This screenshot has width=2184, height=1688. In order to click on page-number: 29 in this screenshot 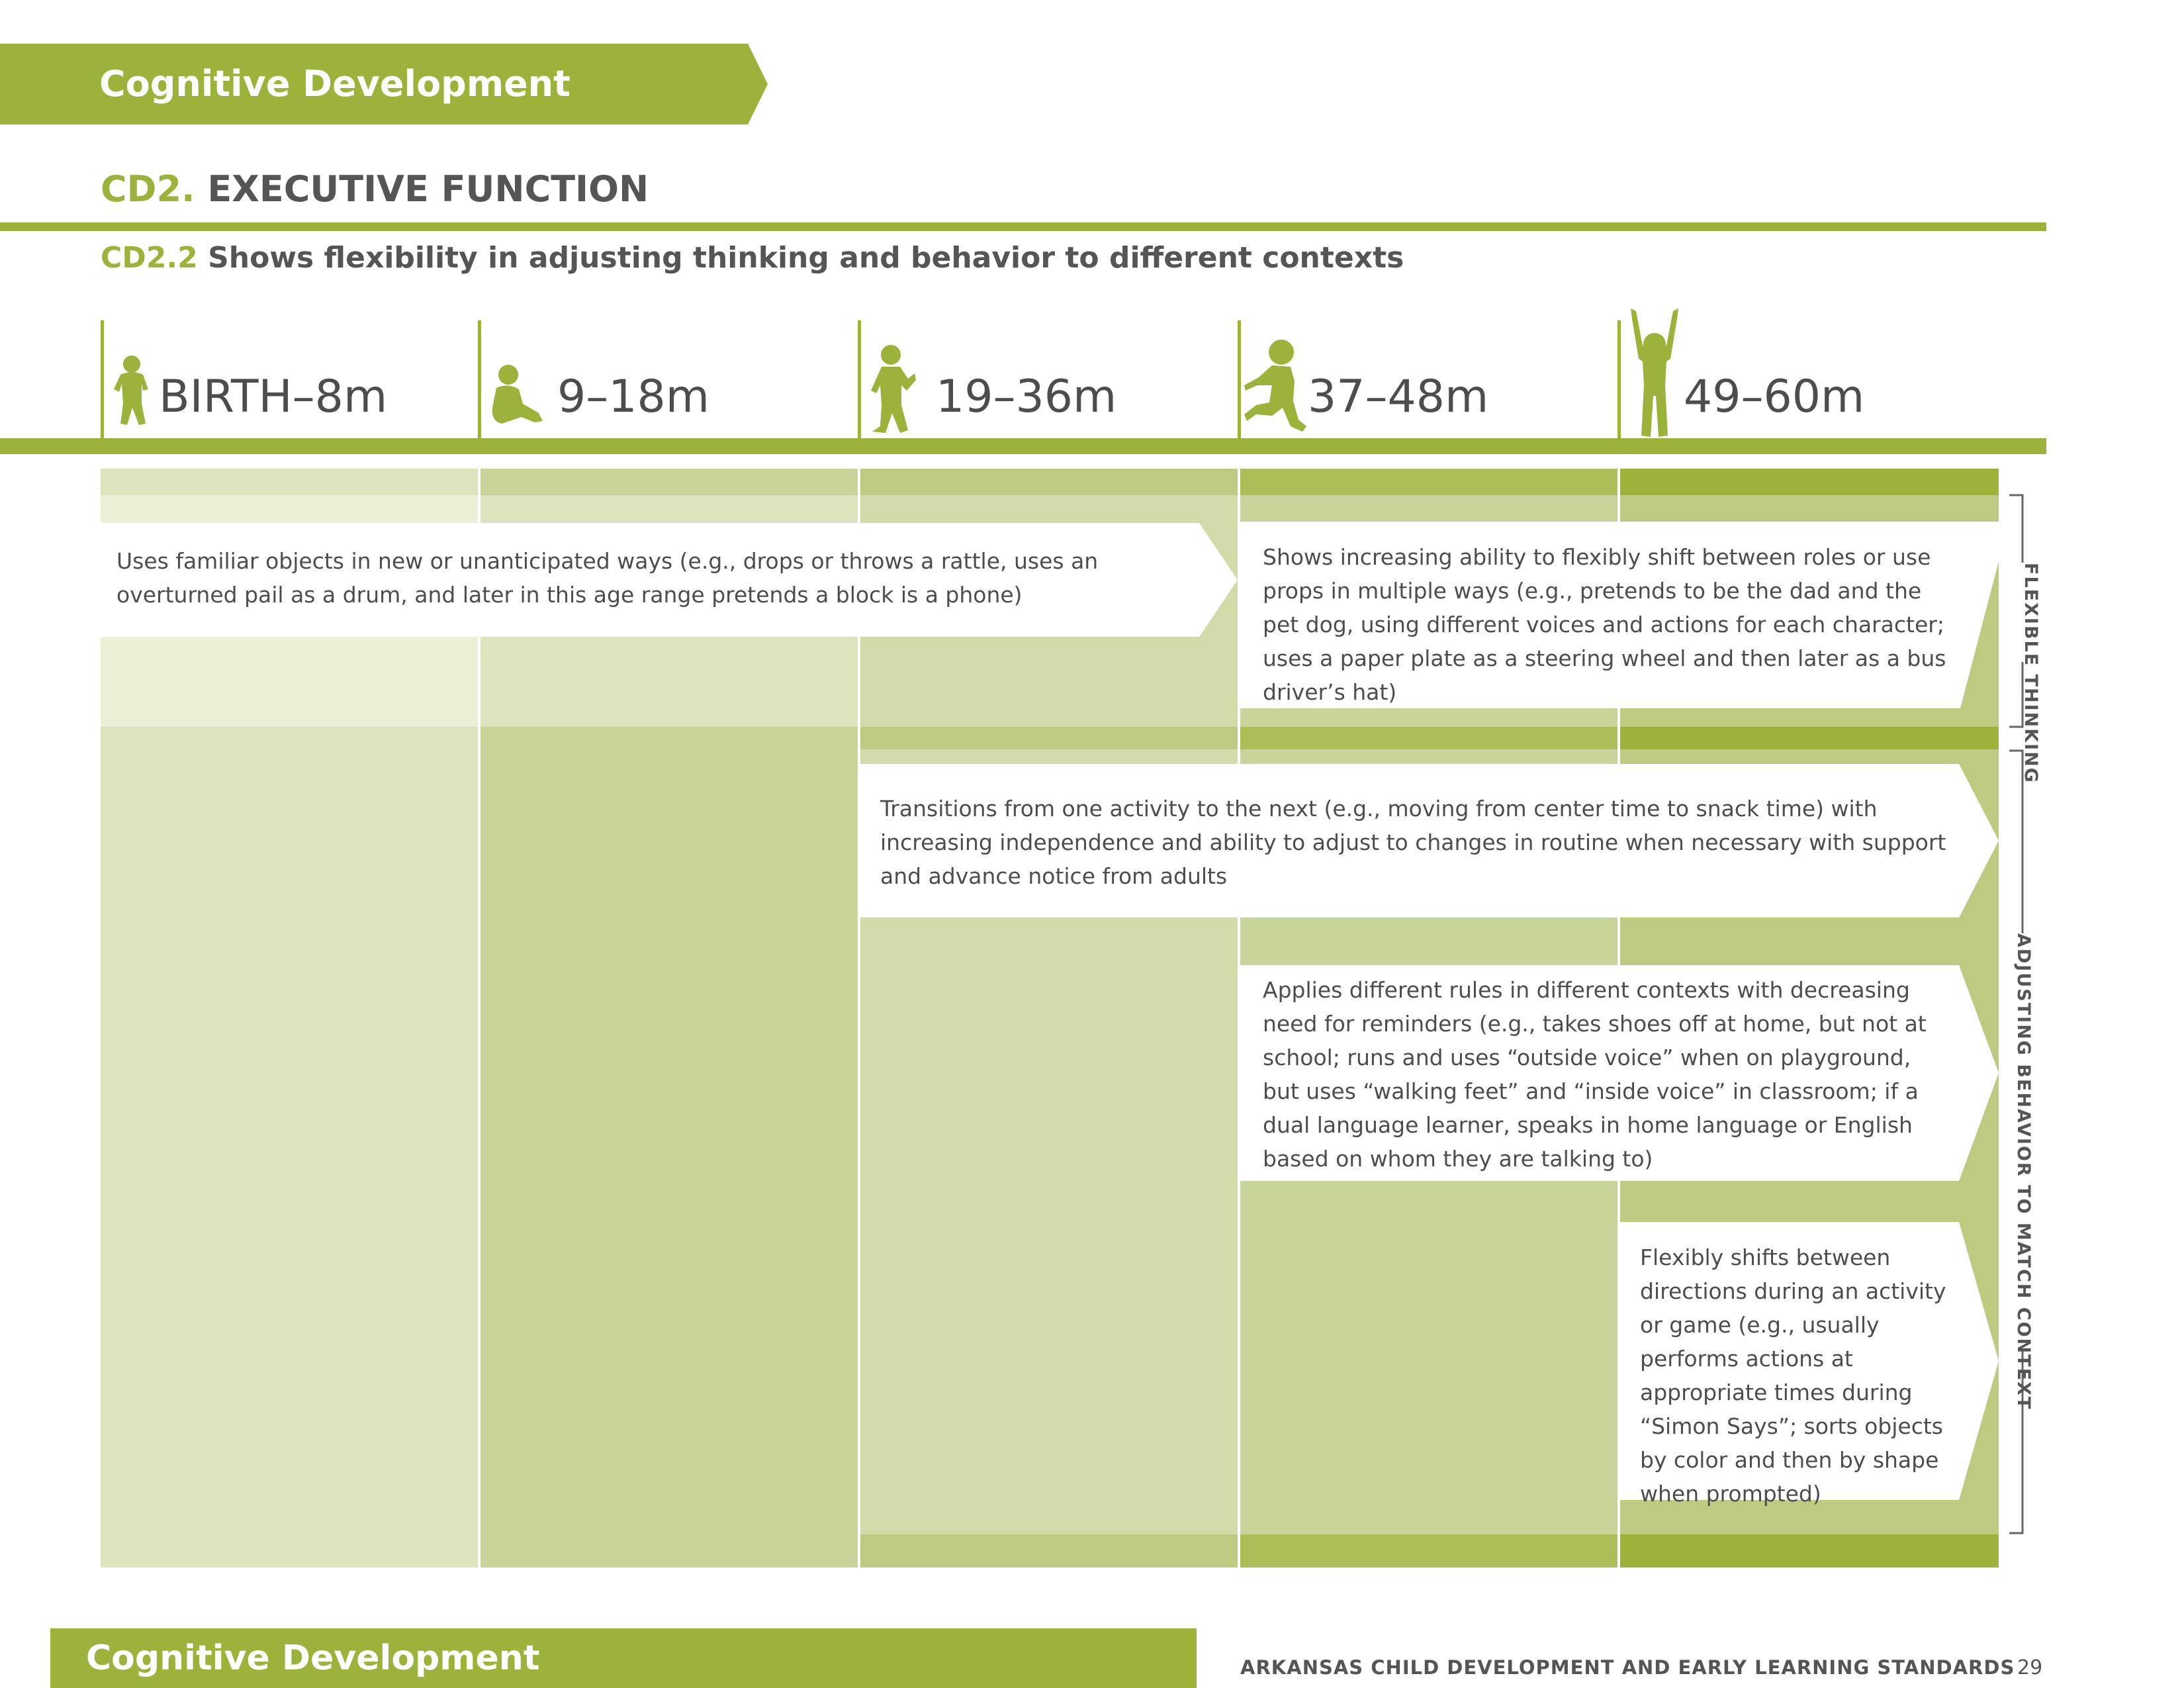, I will do `click(2030, 1667)`.